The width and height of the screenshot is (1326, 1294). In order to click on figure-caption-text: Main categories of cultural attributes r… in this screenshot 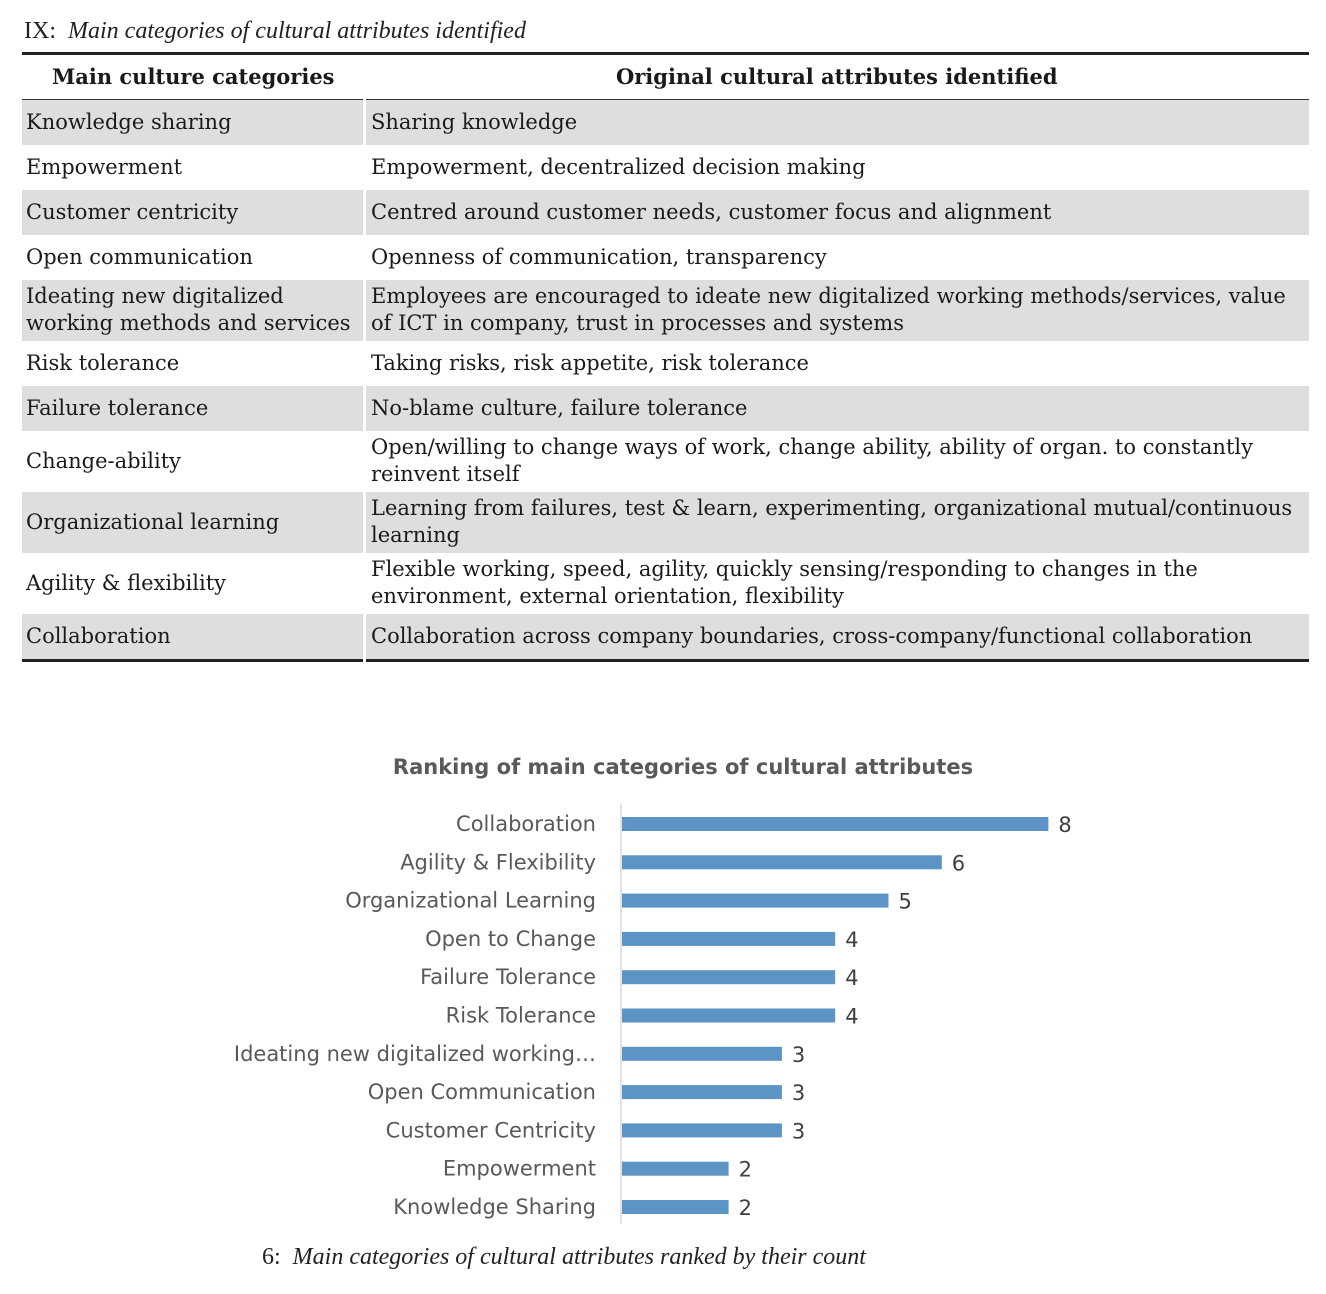, I will do `click(579, 1257)`.